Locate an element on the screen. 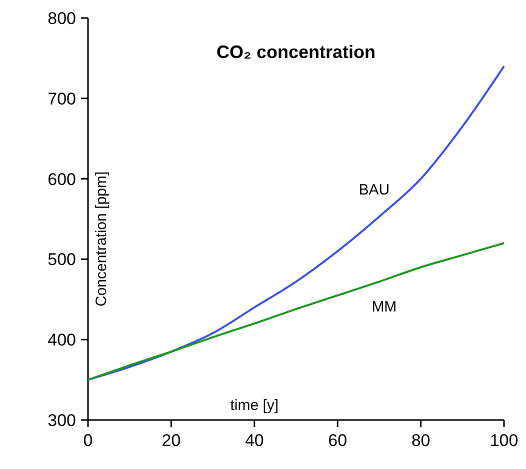 The height and width of the screenshot is (469, 526). x-axis-title: time [y] is located at coordinates (254, 405).